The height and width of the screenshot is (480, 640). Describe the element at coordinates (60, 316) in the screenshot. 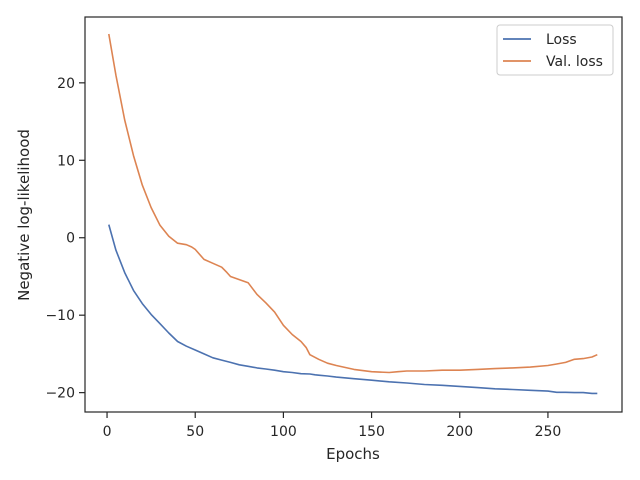

I see `y-tick-label: −10` at that location.